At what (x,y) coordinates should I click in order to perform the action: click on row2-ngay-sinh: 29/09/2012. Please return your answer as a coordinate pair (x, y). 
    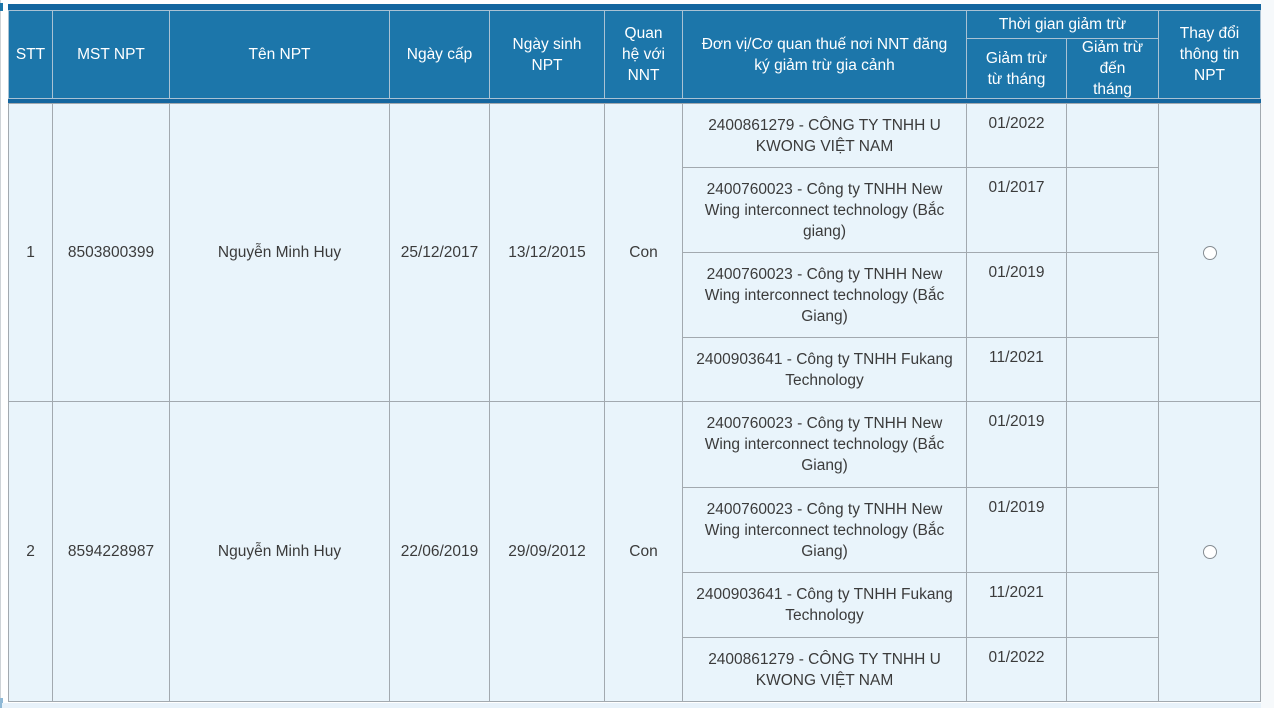
    Looking at the image, I should click on (547, 552).